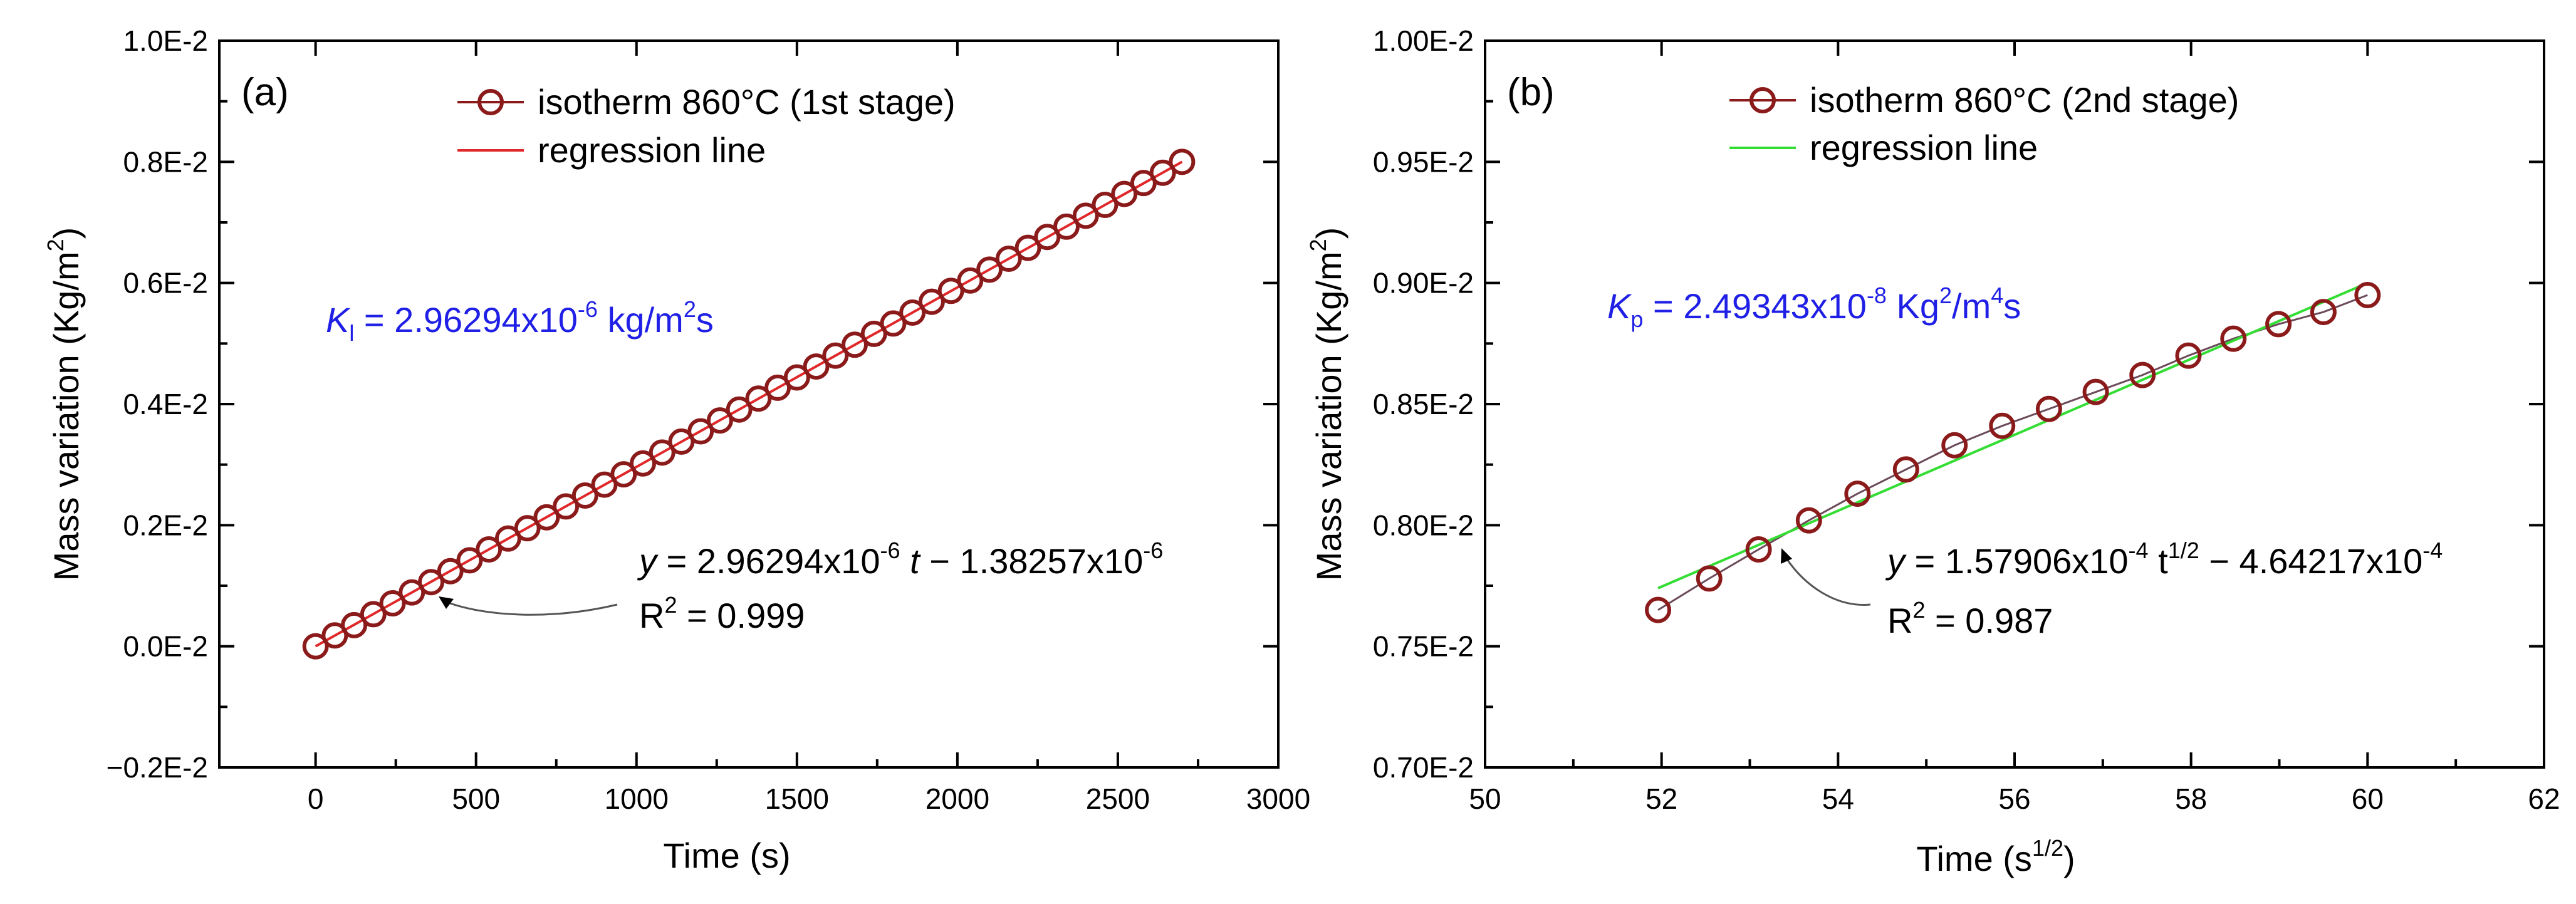  Describe the element at coordinates (316, 798) in the screenshot. I see `x-tick-label: 0` at that location.